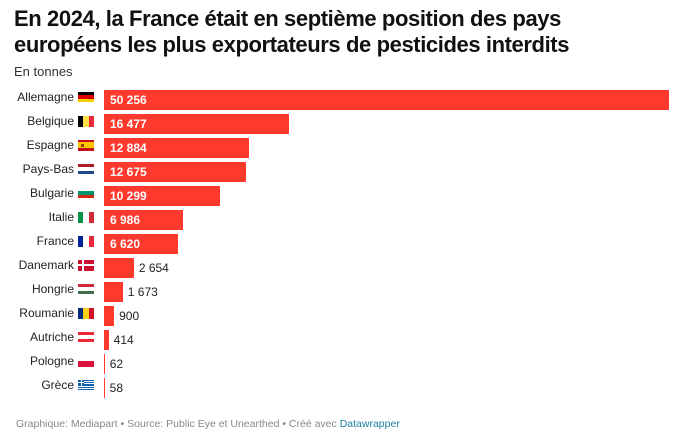 The width and height of the screenshot is (676, 447). I want to click on value-label: 50 256, so click(128, 100).